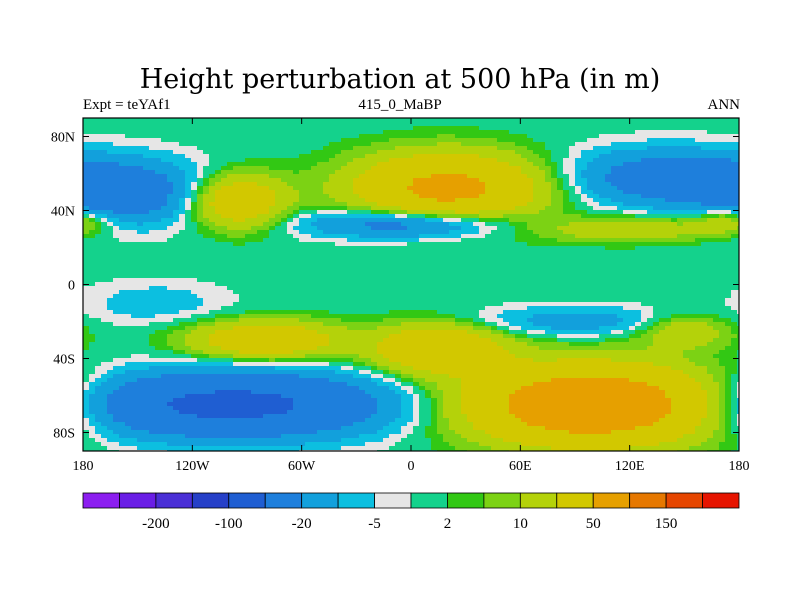 Image resolution: width=800 pixels, height=600 pixels. What do you see at coordinates (520, 524) in the screenshot?
I see `colorbar-label: 10` at bounding box center [520, 524].